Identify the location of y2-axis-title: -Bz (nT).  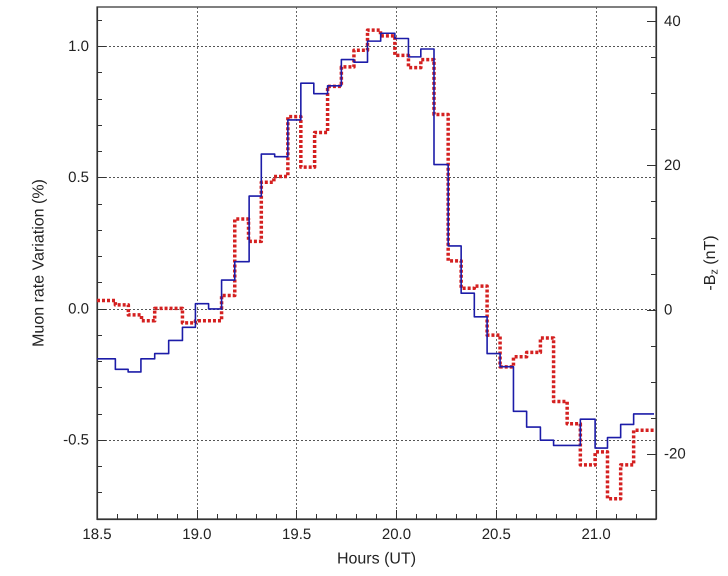
(711, 263).